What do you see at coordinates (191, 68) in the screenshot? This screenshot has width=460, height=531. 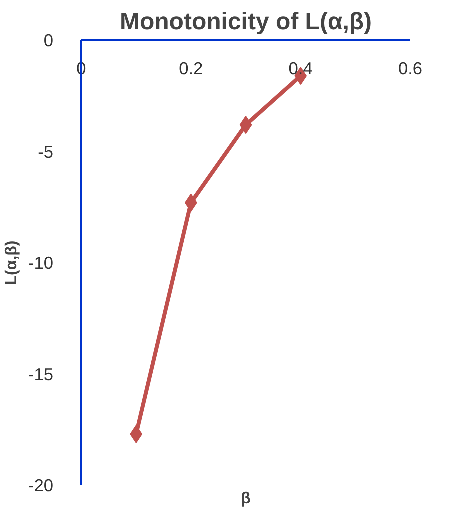 I see `x-tick-label: 0.2` at bounding box center [191, 68].